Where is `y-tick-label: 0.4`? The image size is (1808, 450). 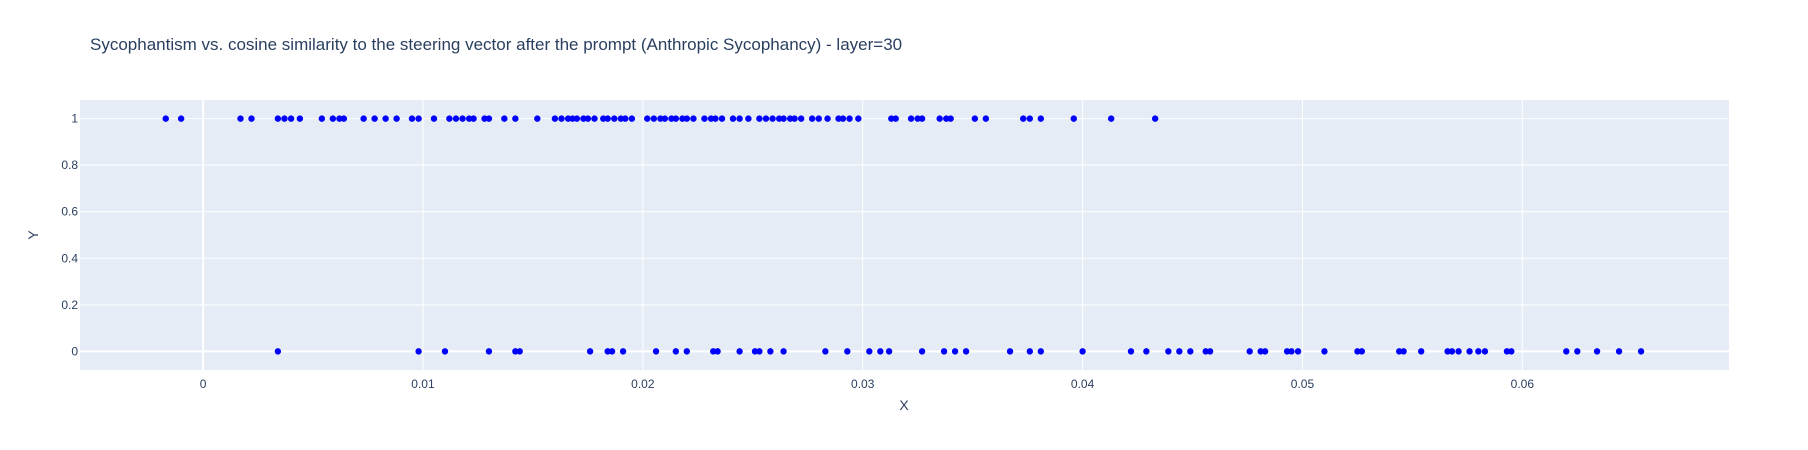 y-tick-label: 0.4 is located at coordinates (69, 258).